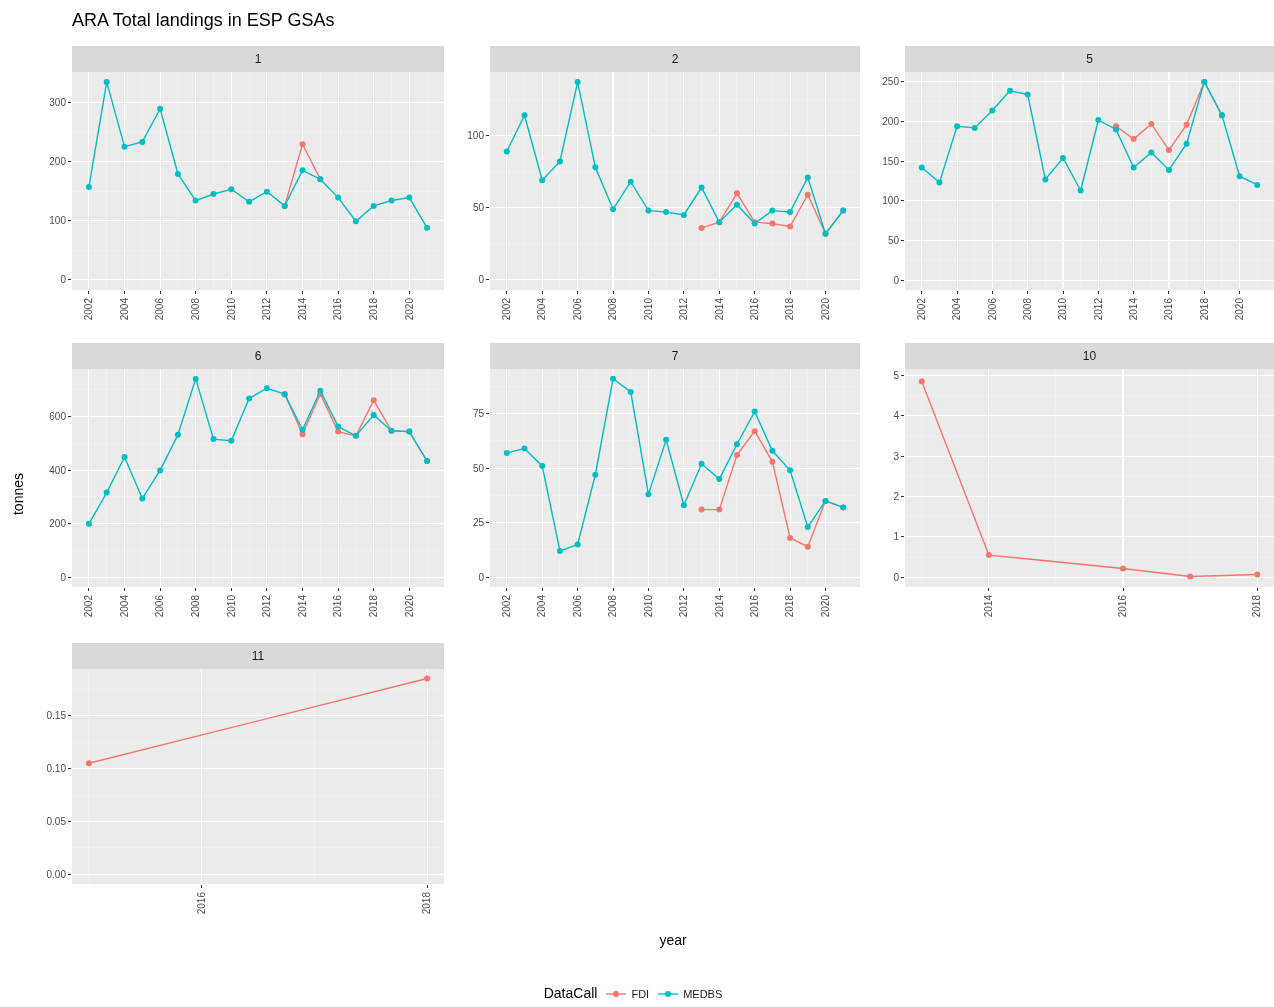  Describe the element at coordinates (478, 523) in the screenshot. I see `y-tick-label: 25` at that location.